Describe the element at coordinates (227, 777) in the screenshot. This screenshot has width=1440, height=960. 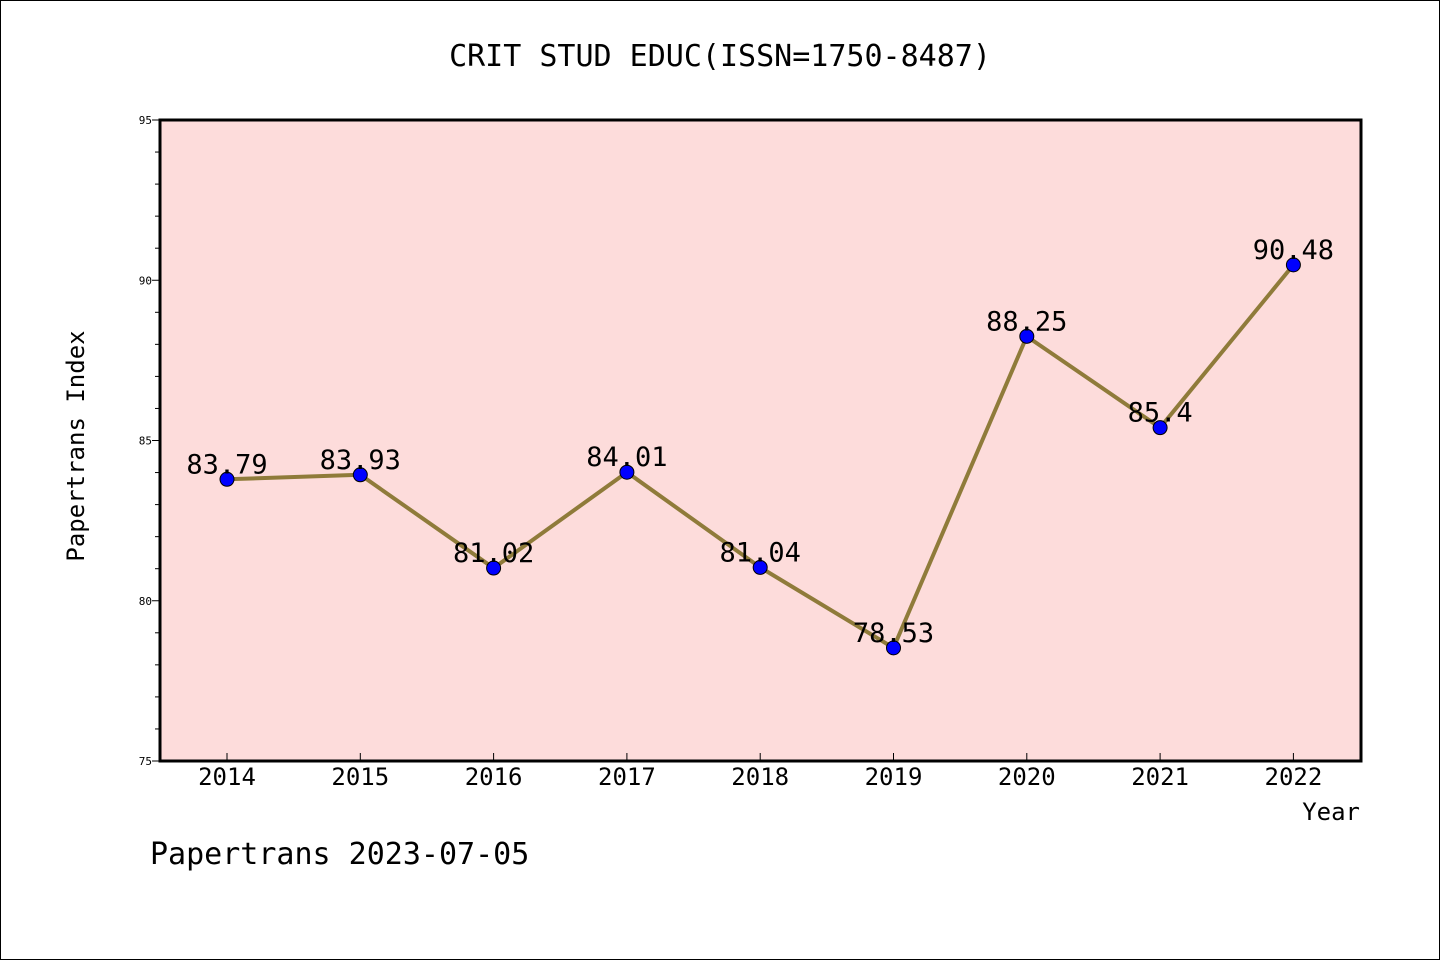
I see `x-tick-label: 2014` at that location.